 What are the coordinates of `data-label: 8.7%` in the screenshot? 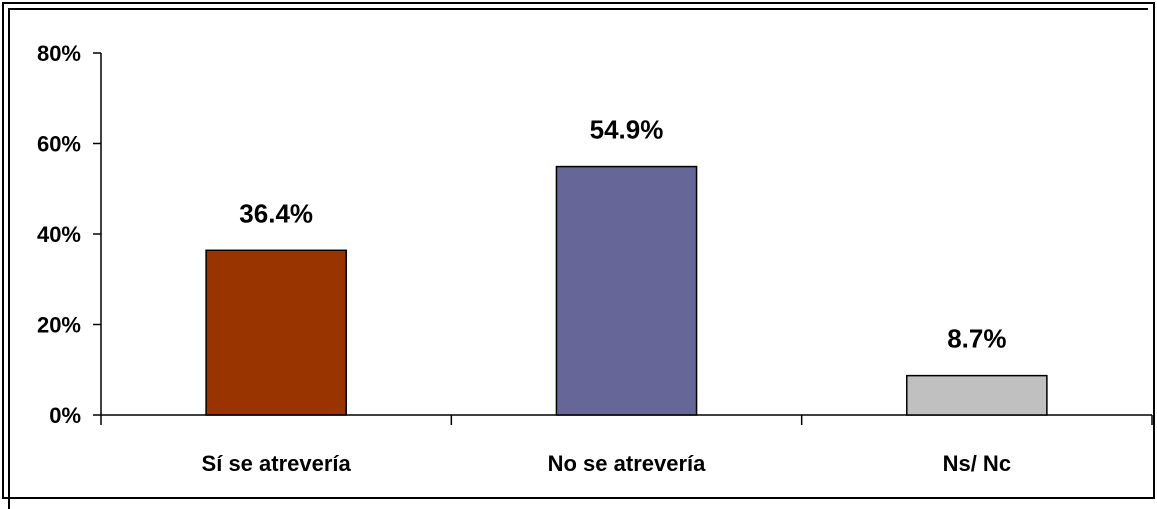 It's located at (976, 339).